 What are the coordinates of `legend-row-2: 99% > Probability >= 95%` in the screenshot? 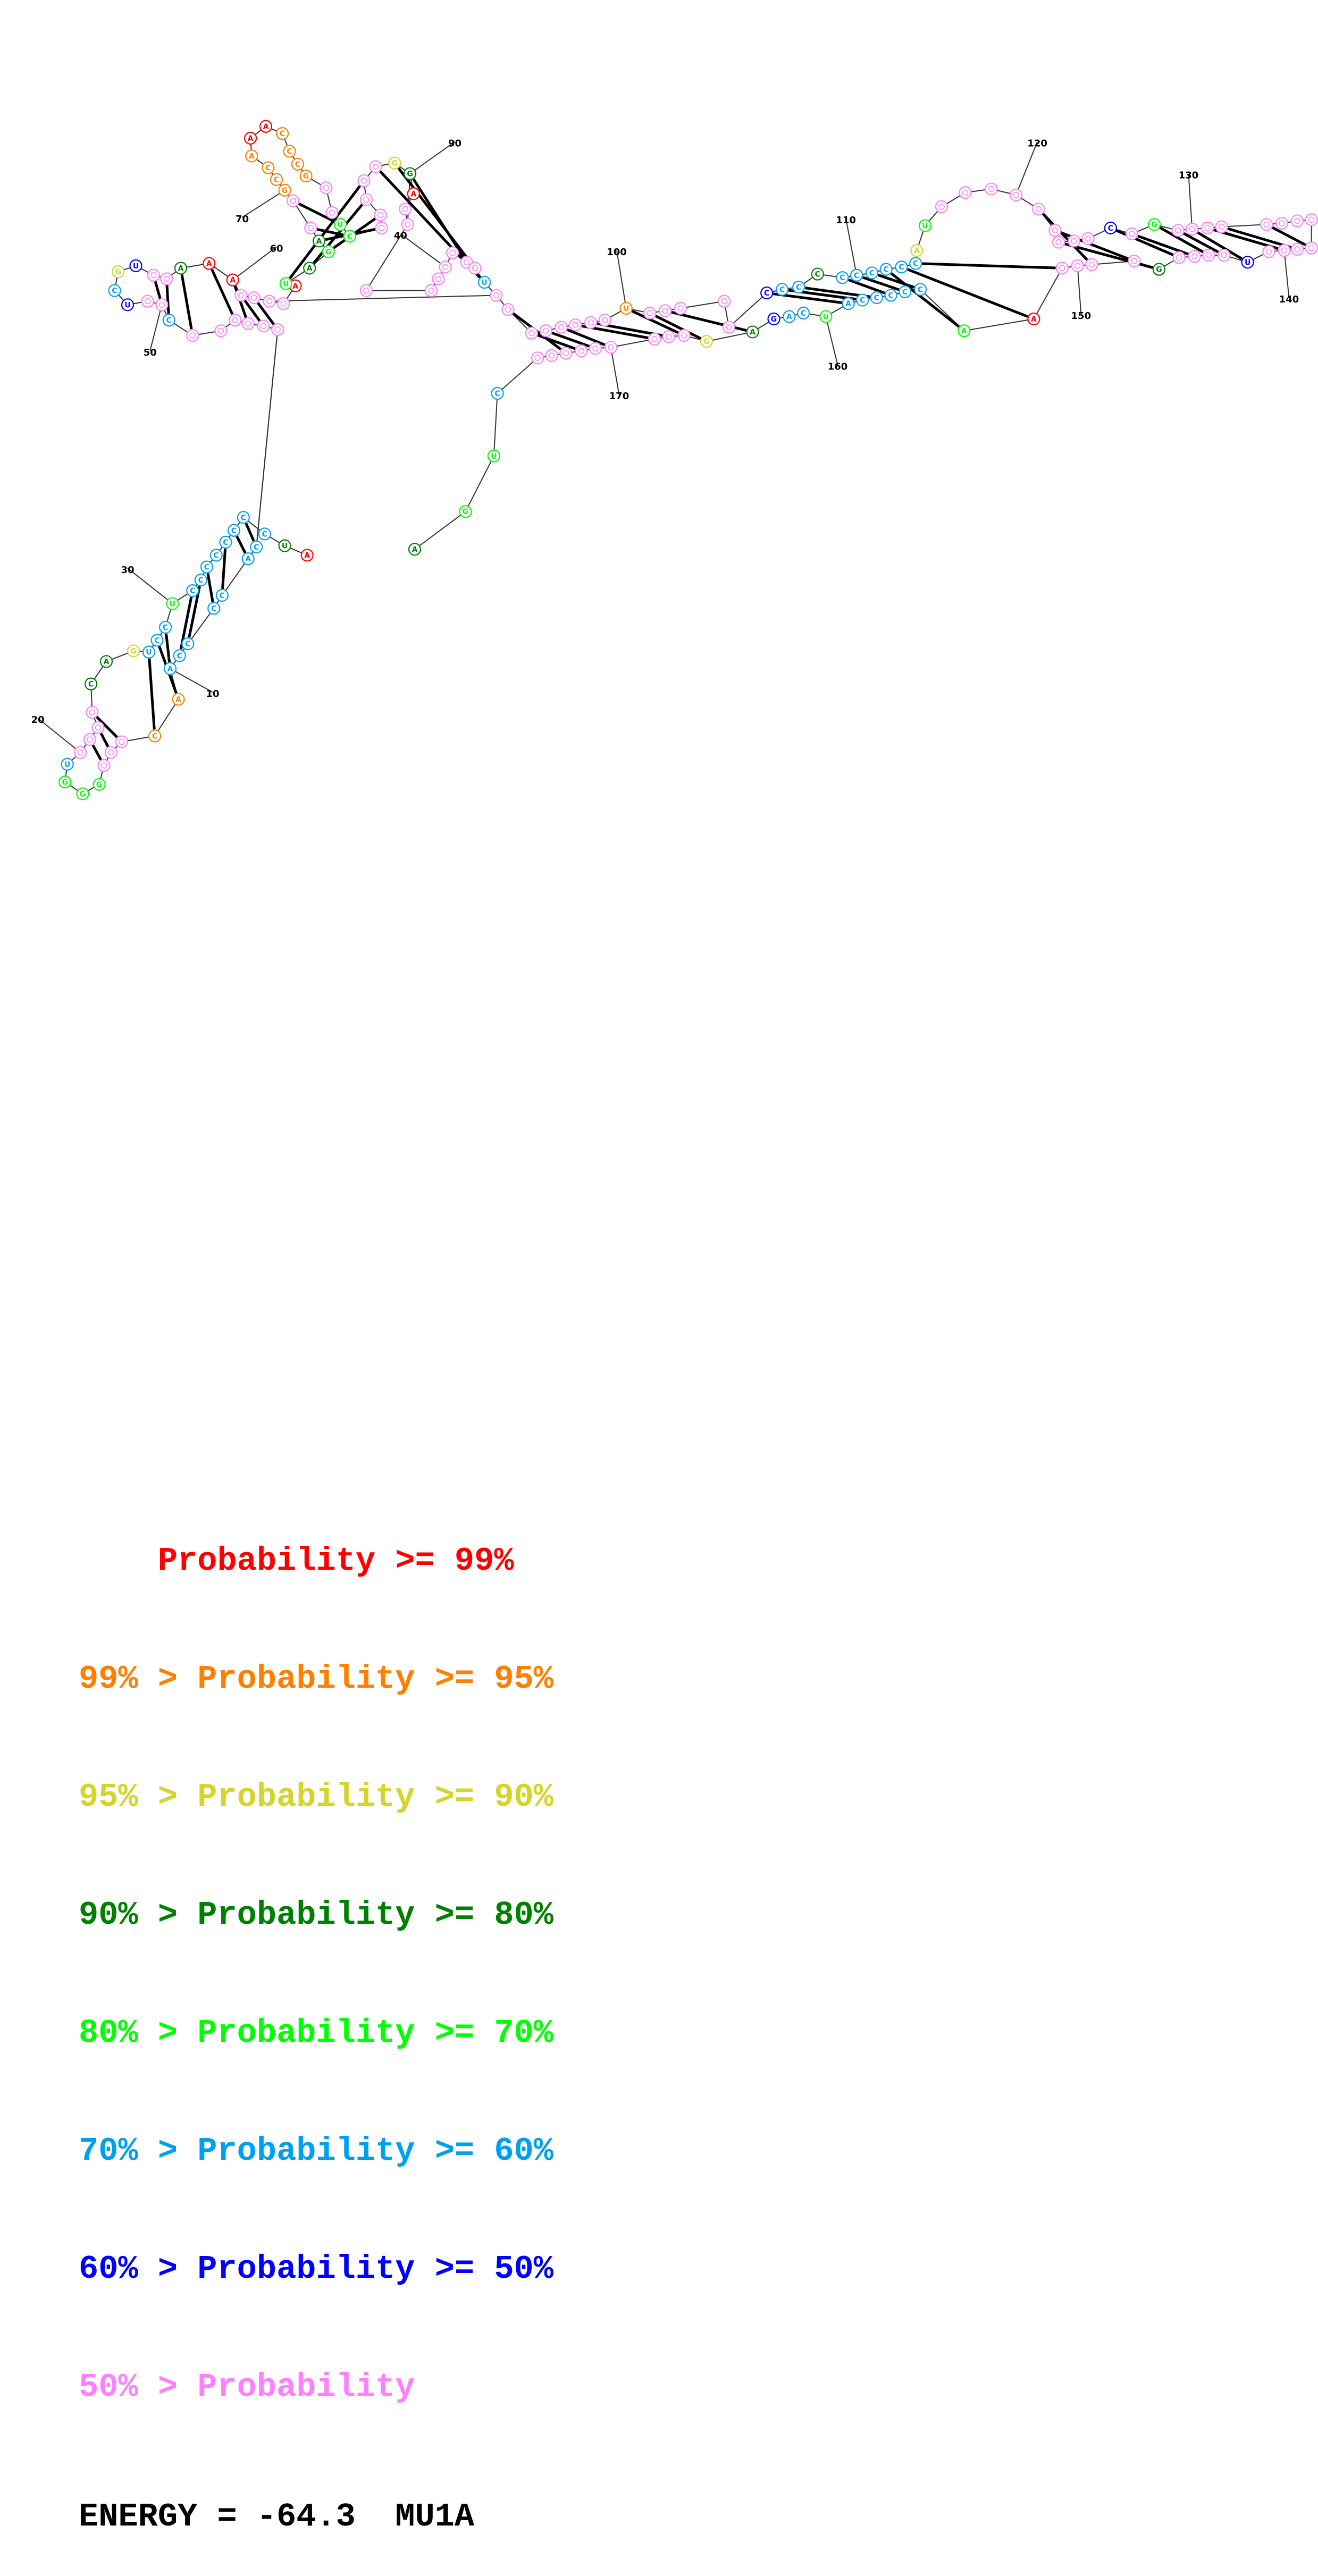 It's located at (316, 1679).